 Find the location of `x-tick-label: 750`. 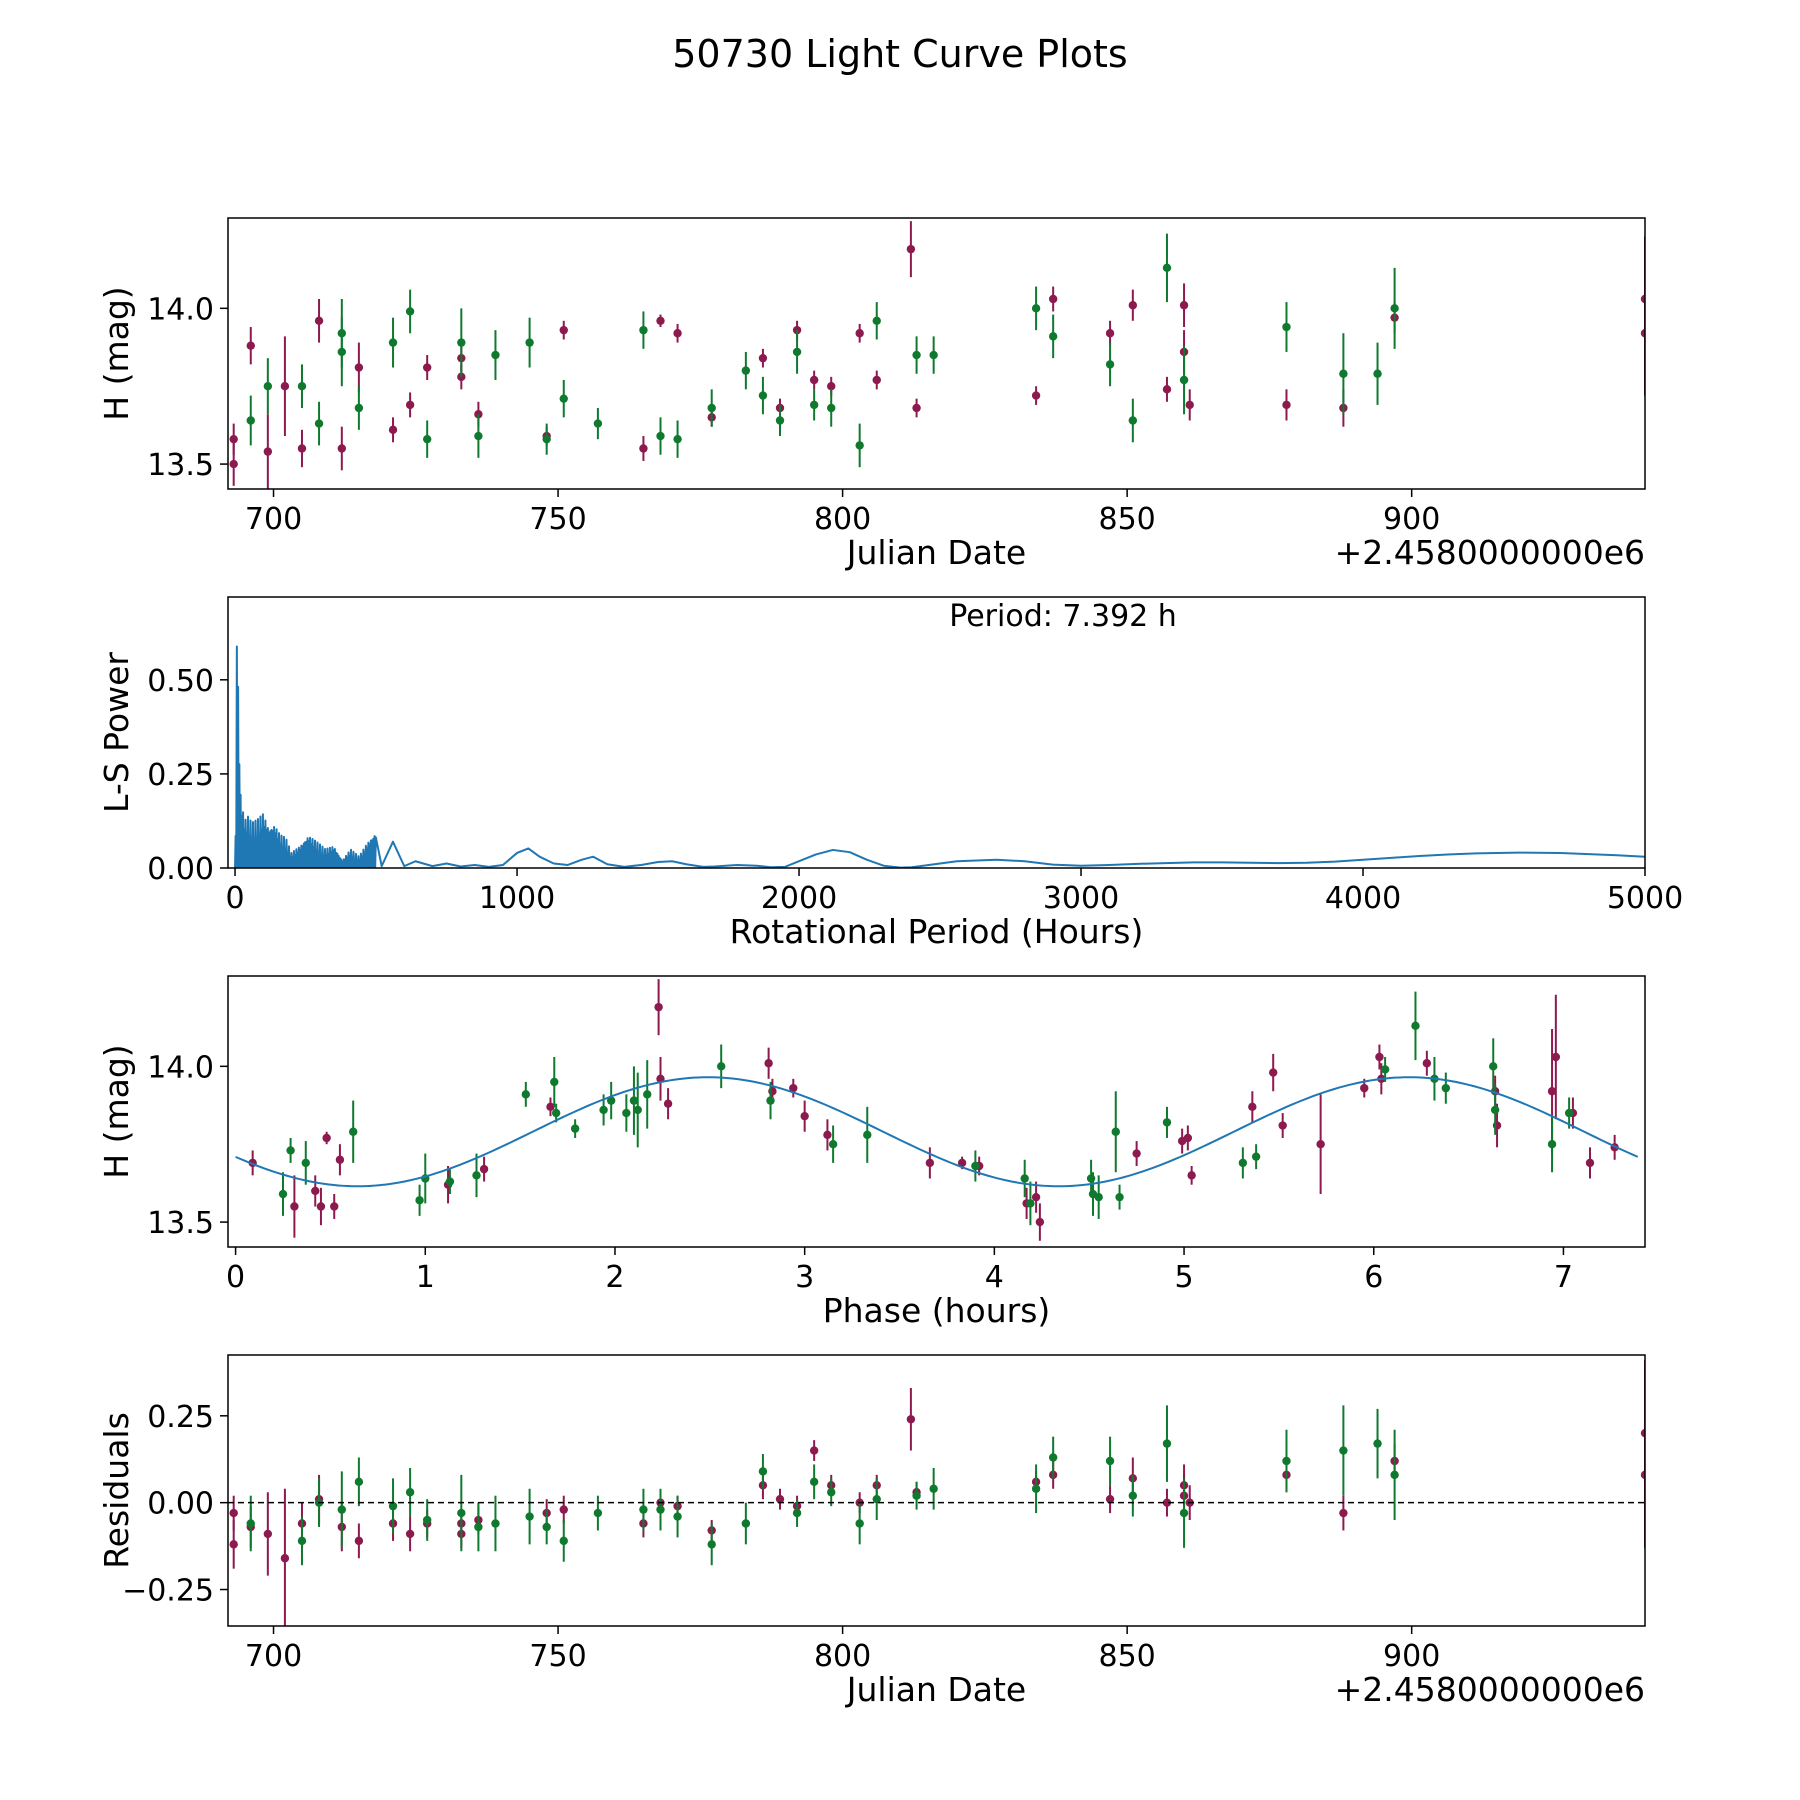

x-tick-label: 750 is located at coordinates (557, 1656).